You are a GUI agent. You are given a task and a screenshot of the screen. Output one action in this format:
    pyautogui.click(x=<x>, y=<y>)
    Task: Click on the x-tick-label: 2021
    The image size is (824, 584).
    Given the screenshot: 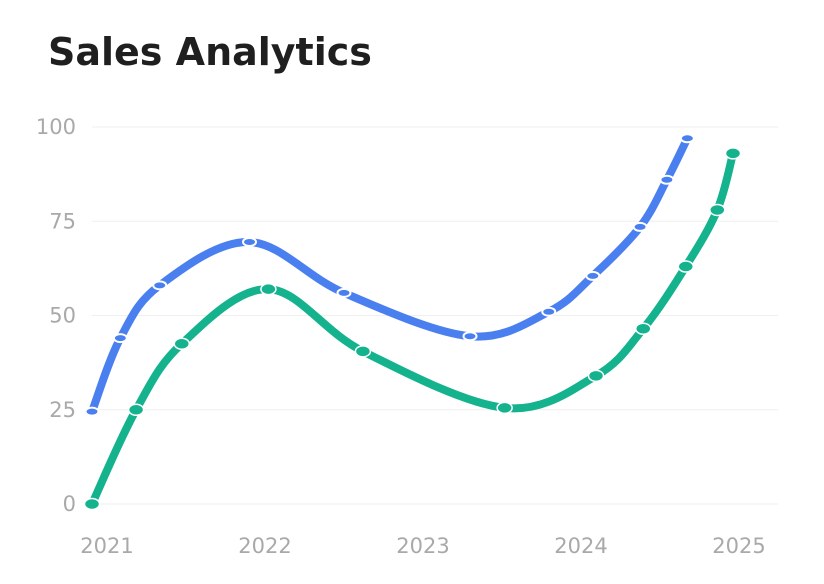 What is the action you would take?
    pyautogui.click(x=106, y=546)
    